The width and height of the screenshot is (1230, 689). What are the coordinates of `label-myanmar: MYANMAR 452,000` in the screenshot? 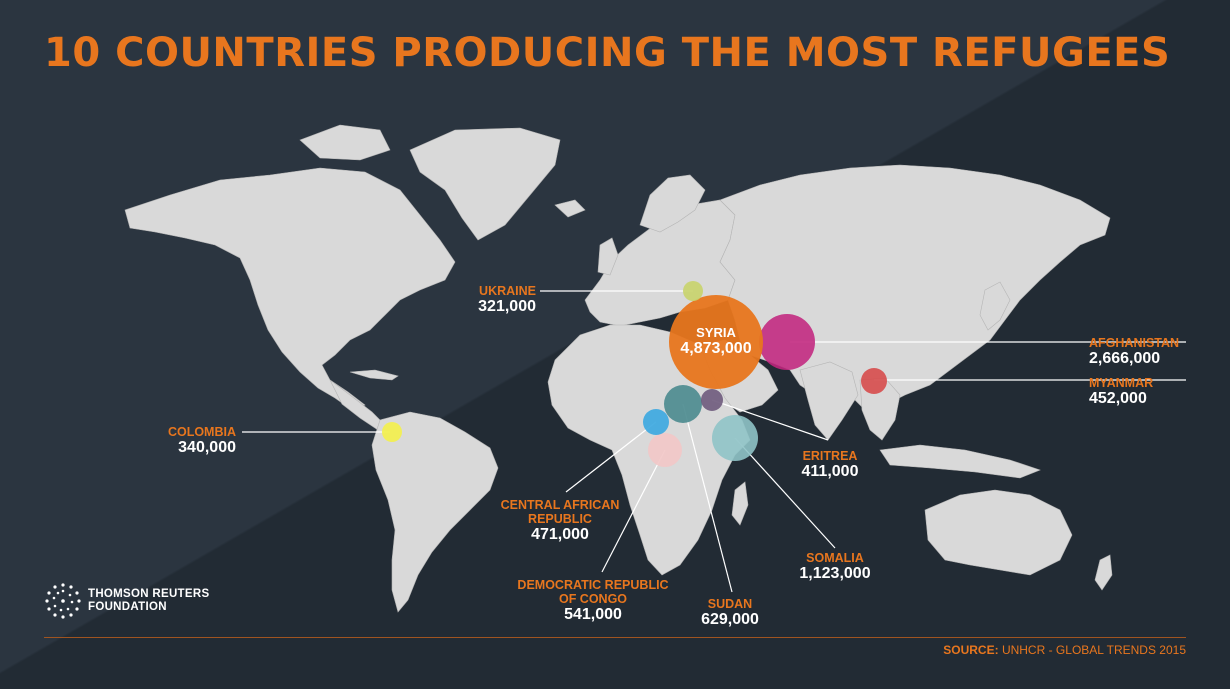 It's located at (1144, 392).